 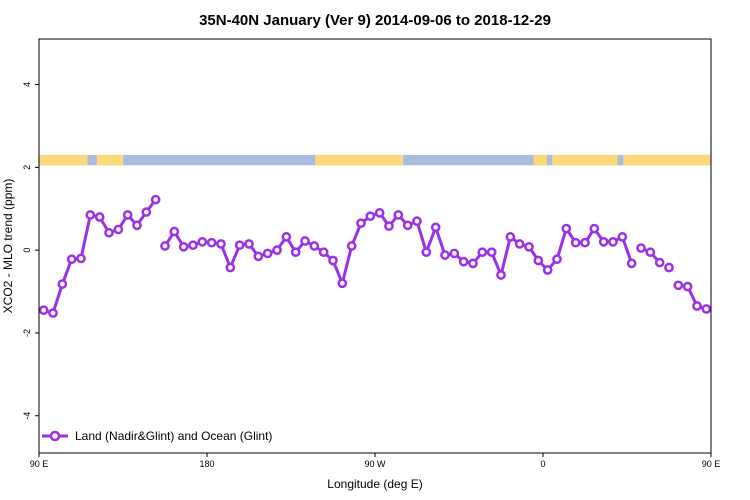 What do you see at coordinates (173, 436) in the screenshot?
I see `legend-entry: Land (Nadir&Glint) and Ocean (Glint)` at bounding box center [173, 436].